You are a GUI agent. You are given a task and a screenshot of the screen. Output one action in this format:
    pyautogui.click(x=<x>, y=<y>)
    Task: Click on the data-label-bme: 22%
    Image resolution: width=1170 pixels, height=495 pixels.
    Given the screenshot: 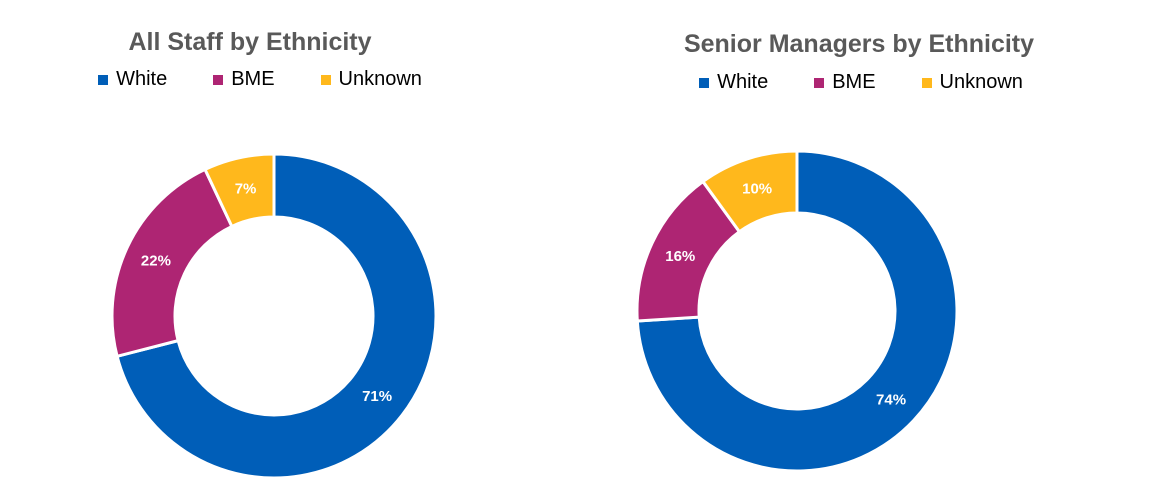 What is the action you would take?
    pyautogui.click(x=156, y=260)
    